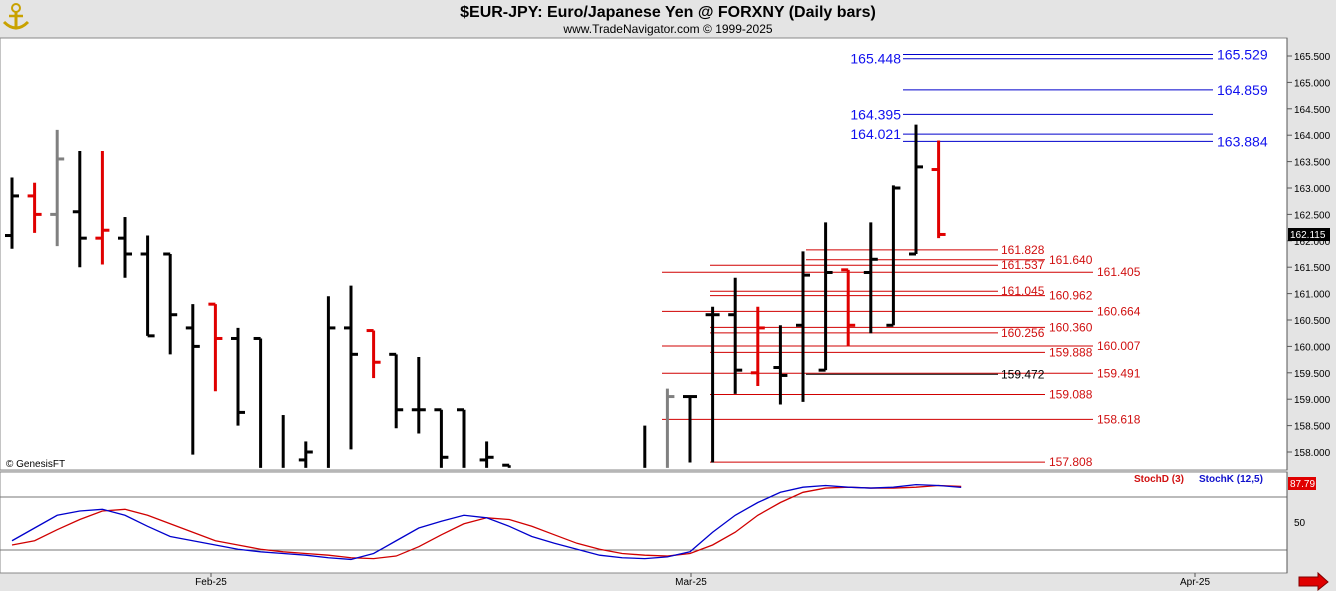 Image resolution: width=1336 pixels, height=591 pixels. I want to click on watermark: © GenesisFT, so click(35, 464).